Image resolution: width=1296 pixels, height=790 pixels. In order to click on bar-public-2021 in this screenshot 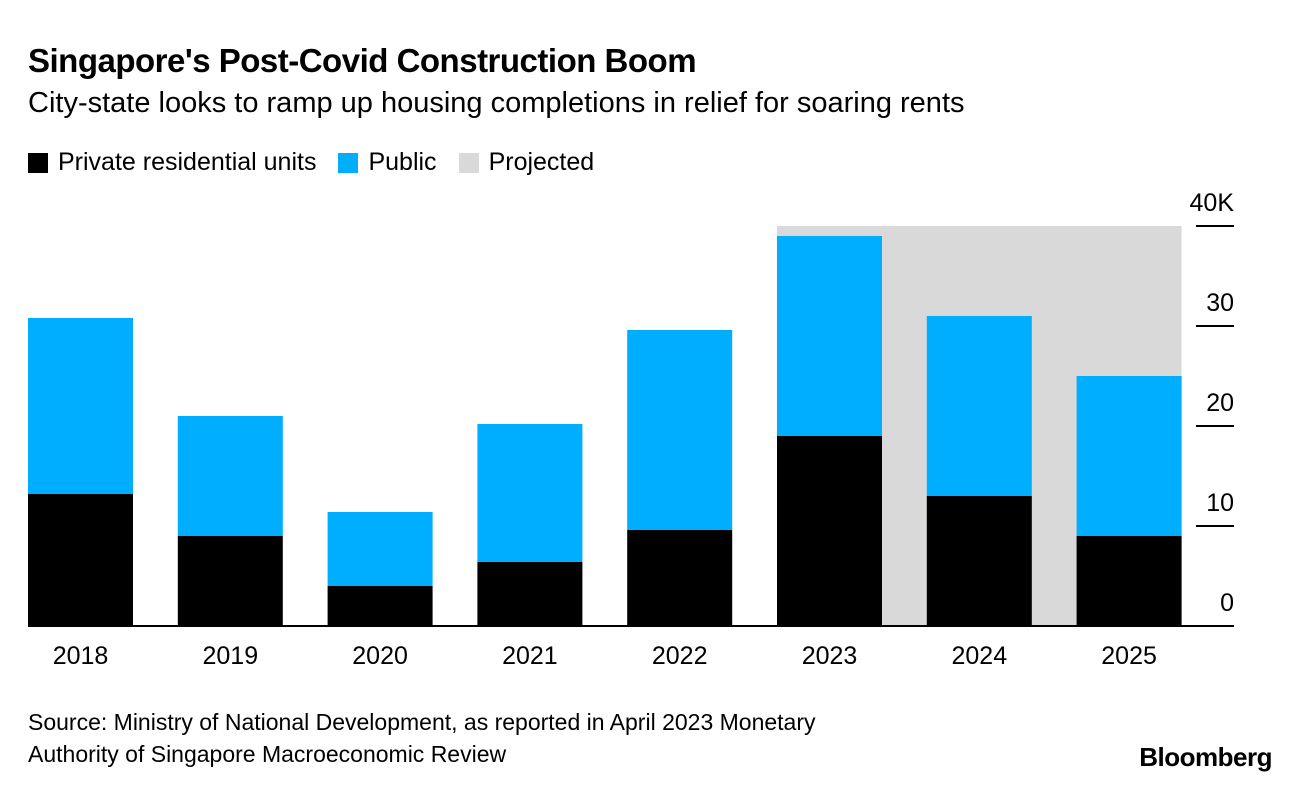, I will do `click(530, 493)`.